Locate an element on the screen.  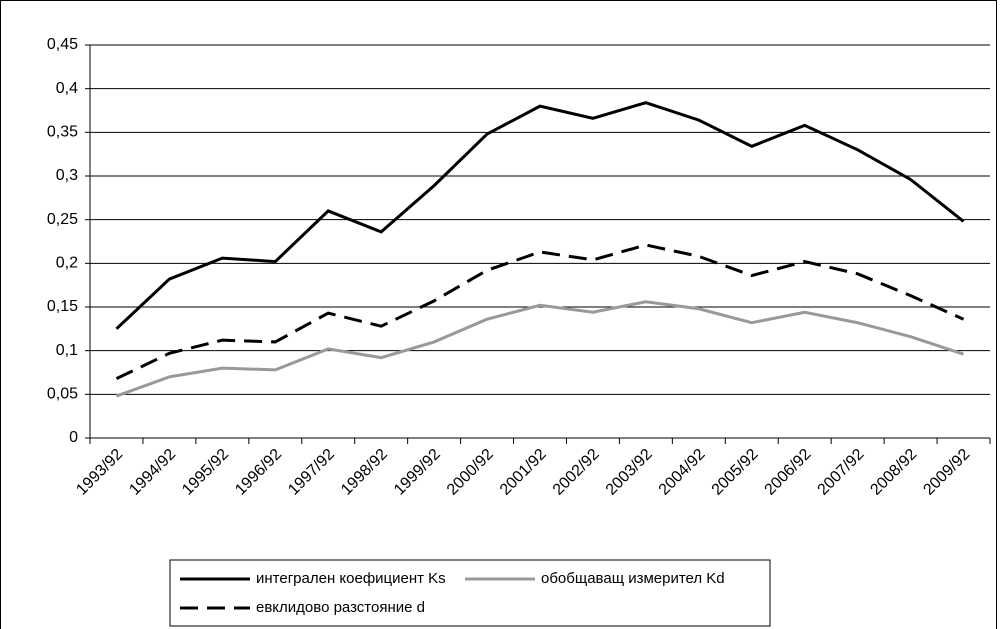
y-tick-label: 0,25 is located at coordinates (62, 219).